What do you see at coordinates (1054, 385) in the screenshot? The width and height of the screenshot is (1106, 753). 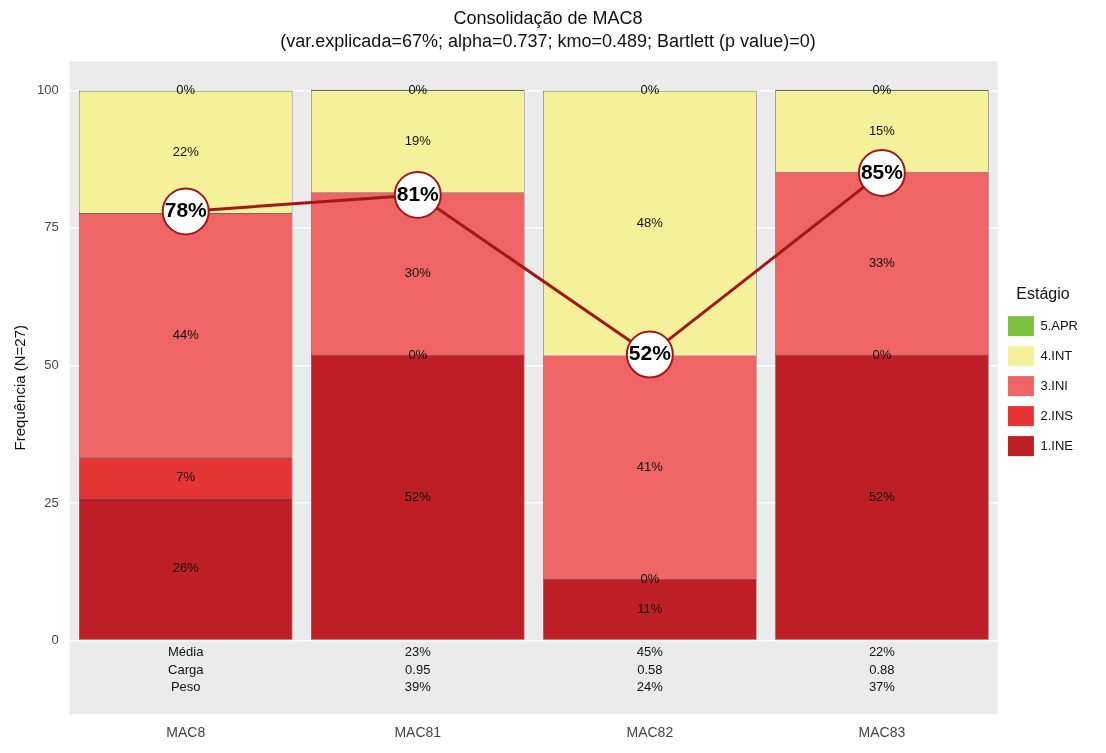 I see `legend-label: 3.INI` at bounding box center [1054, 385].